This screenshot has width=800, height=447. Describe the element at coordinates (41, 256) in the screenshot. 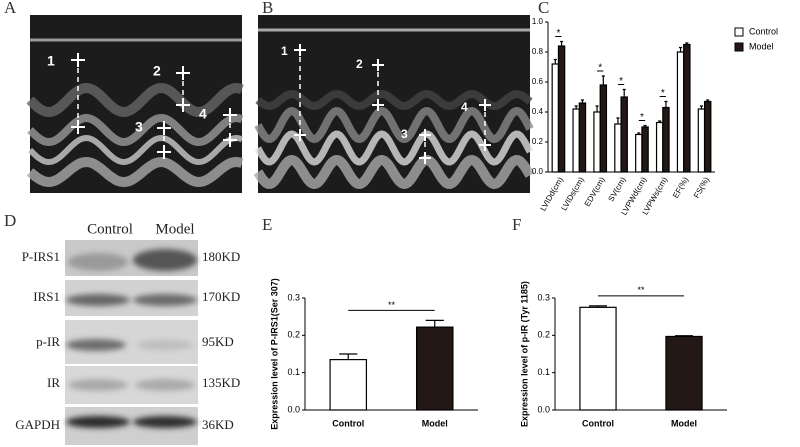

I see `blot-row: P-IRS1` at that location.